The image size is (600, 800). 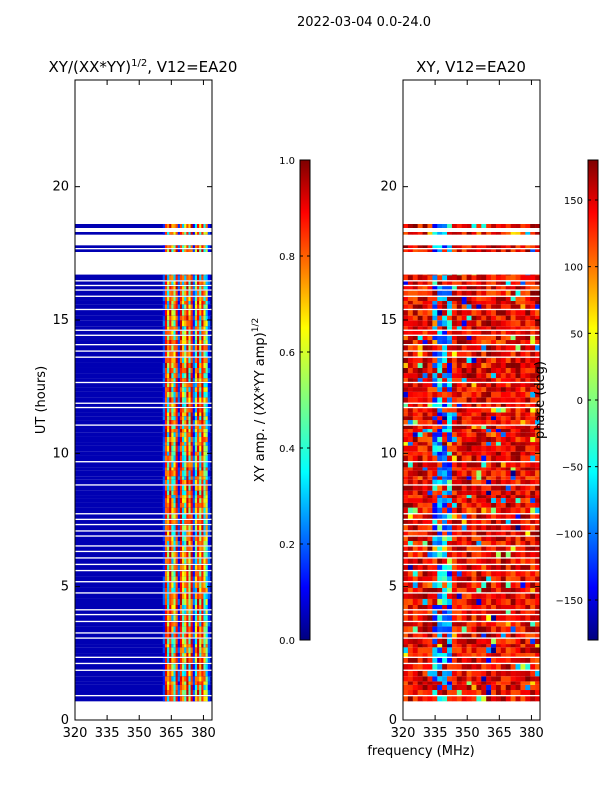 I want to click on x-tick-label: 320, so click(x=403, y=733).